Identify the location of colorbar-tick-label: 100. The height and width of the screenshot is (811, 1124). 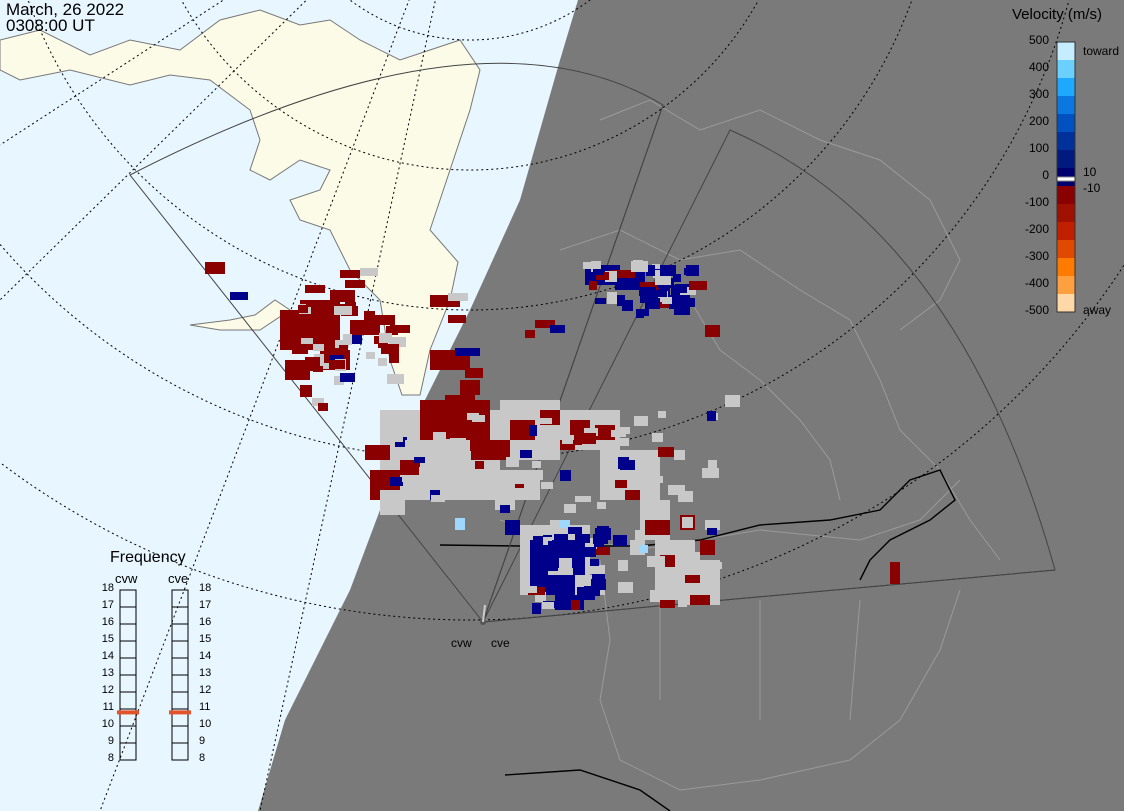
(1038, 148).